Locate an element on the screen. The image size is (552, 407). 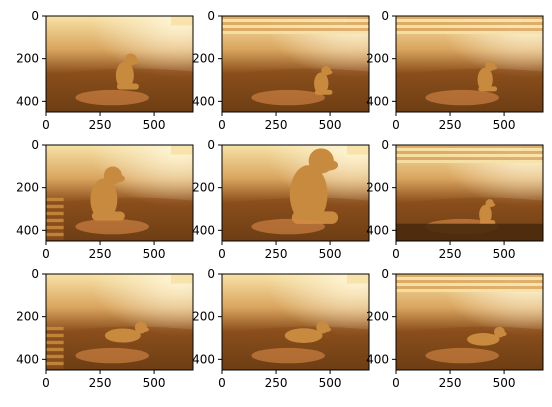
image-panel-2: 0 250 500 0 200 400 is located at coordinates (281, 70).